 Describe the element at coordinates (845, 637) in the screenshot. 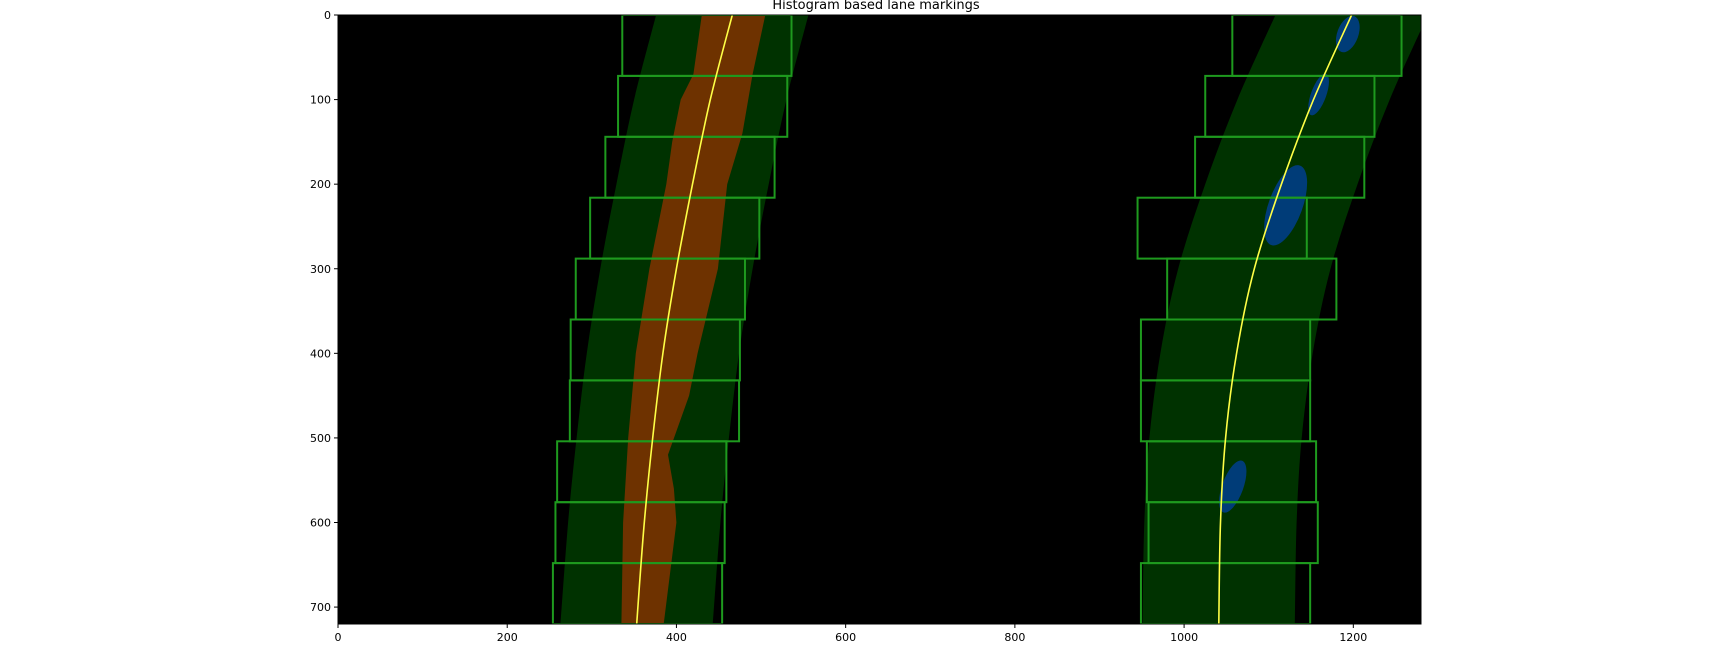

I see `x-tick-label: 600` at that location.